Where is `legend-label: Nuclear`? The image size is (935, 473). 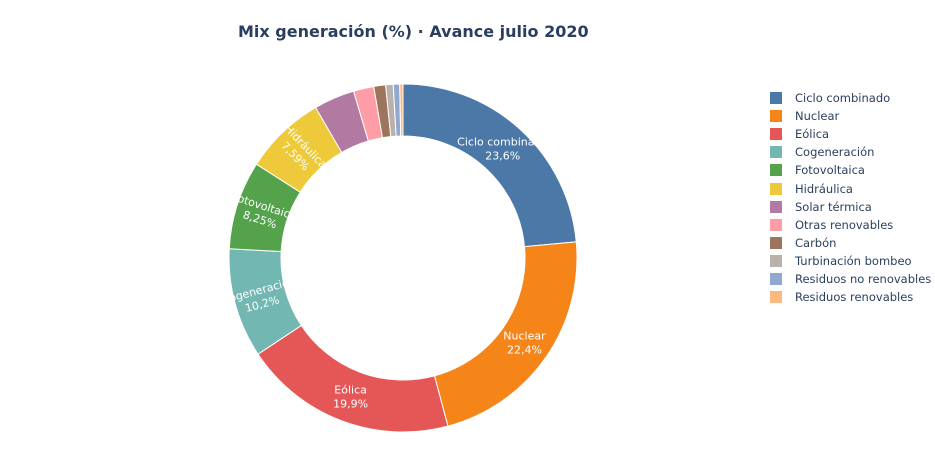 legend-label: Nuclear is located at coordinates (817, 116).